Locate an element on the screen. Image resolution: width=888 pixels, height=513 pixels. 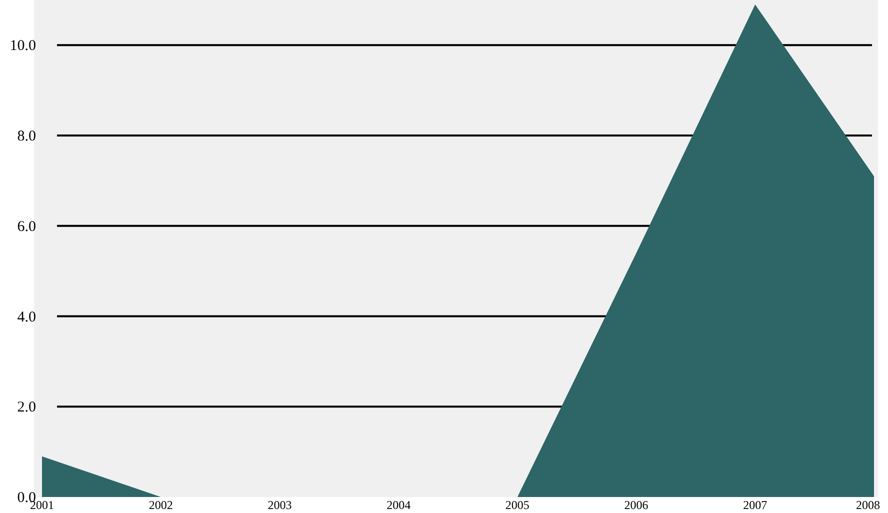
x-tick-label: 2005 is located at coordinates (517, 505).